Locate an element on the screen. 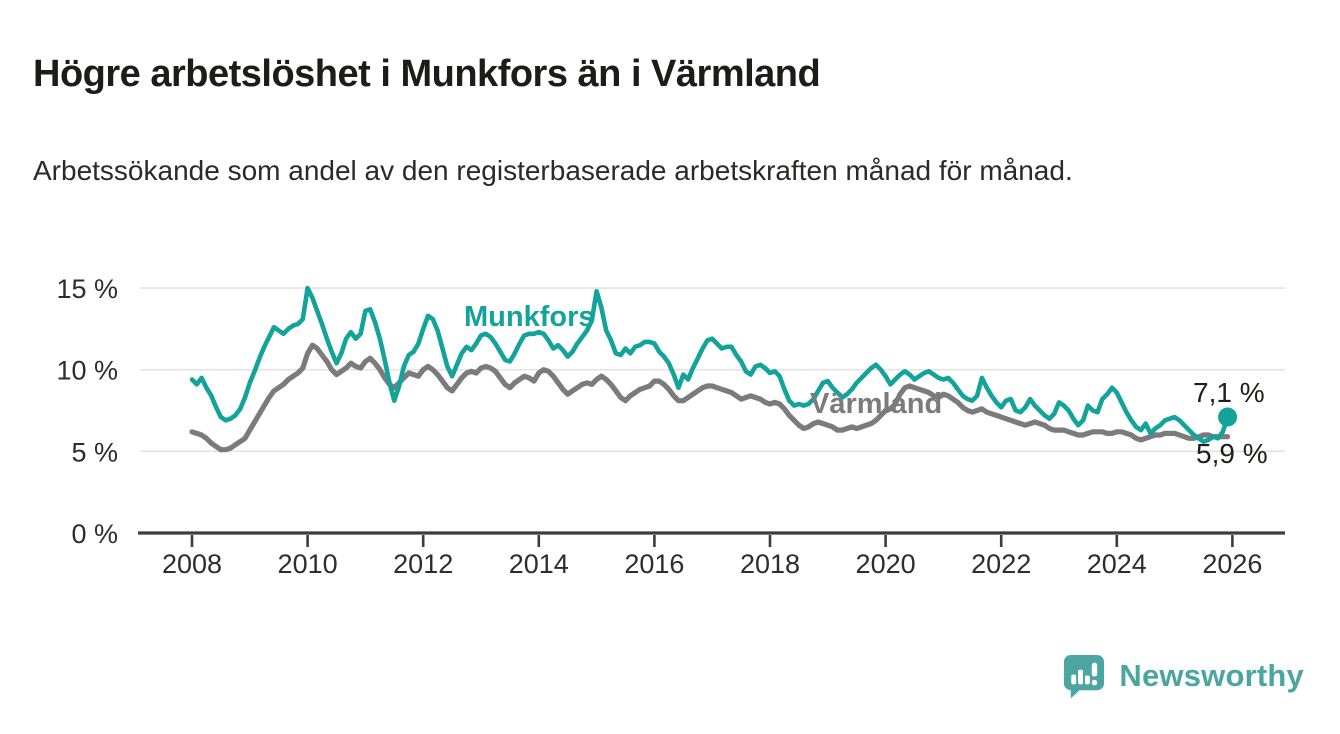 The height and width of the screenshot is (734, 1340). x-axis-label: 2008 is located at coordinates (192, 564).